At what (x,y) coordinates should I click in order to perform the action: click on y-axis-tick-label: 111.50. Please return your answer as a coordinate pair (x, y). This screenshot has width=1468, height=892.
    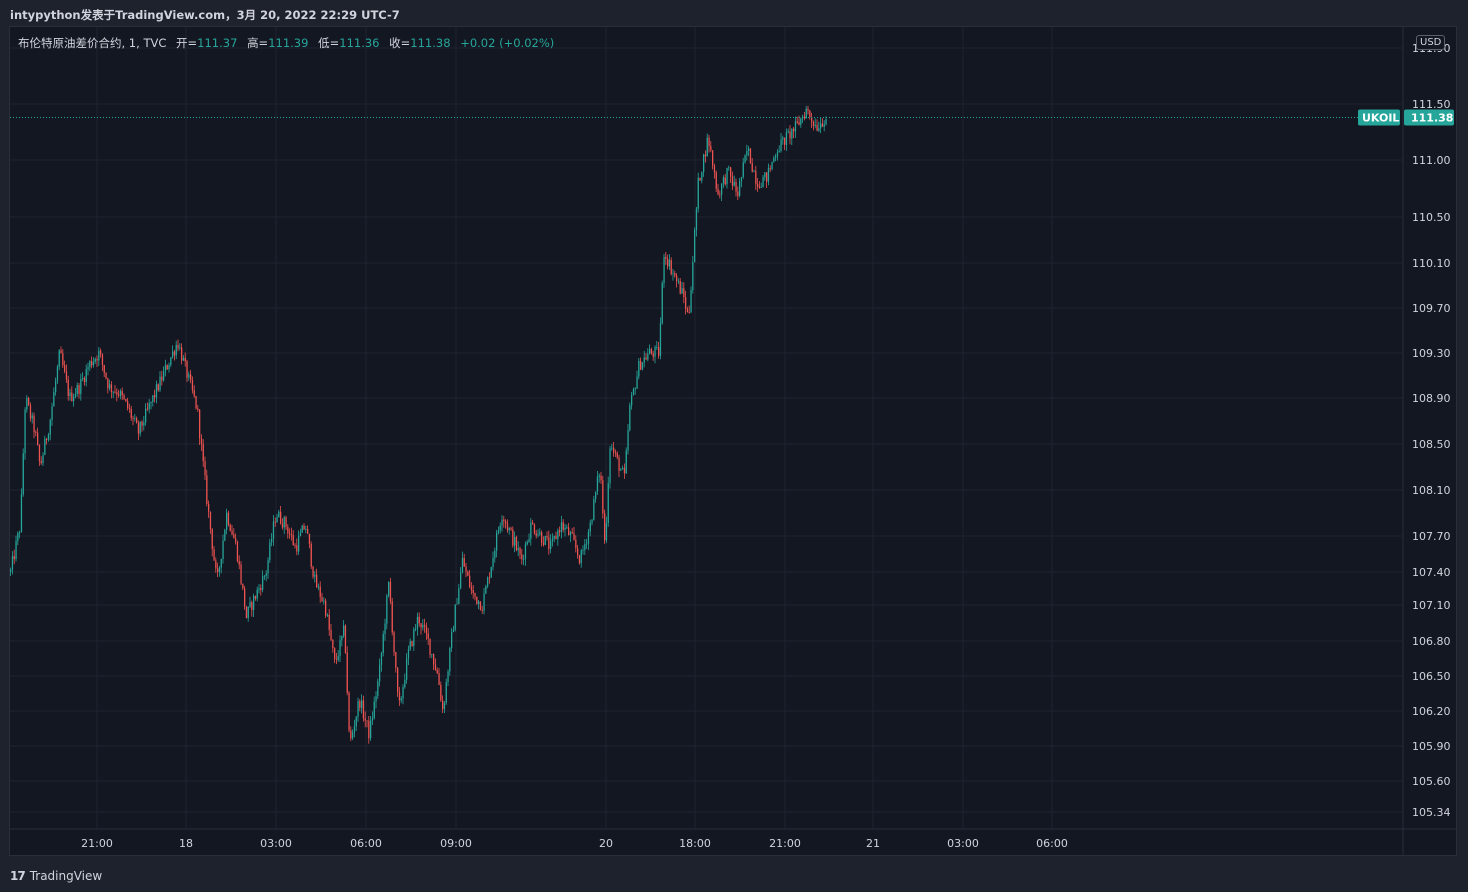
    Looking at the image, I should click on (1431, 104).